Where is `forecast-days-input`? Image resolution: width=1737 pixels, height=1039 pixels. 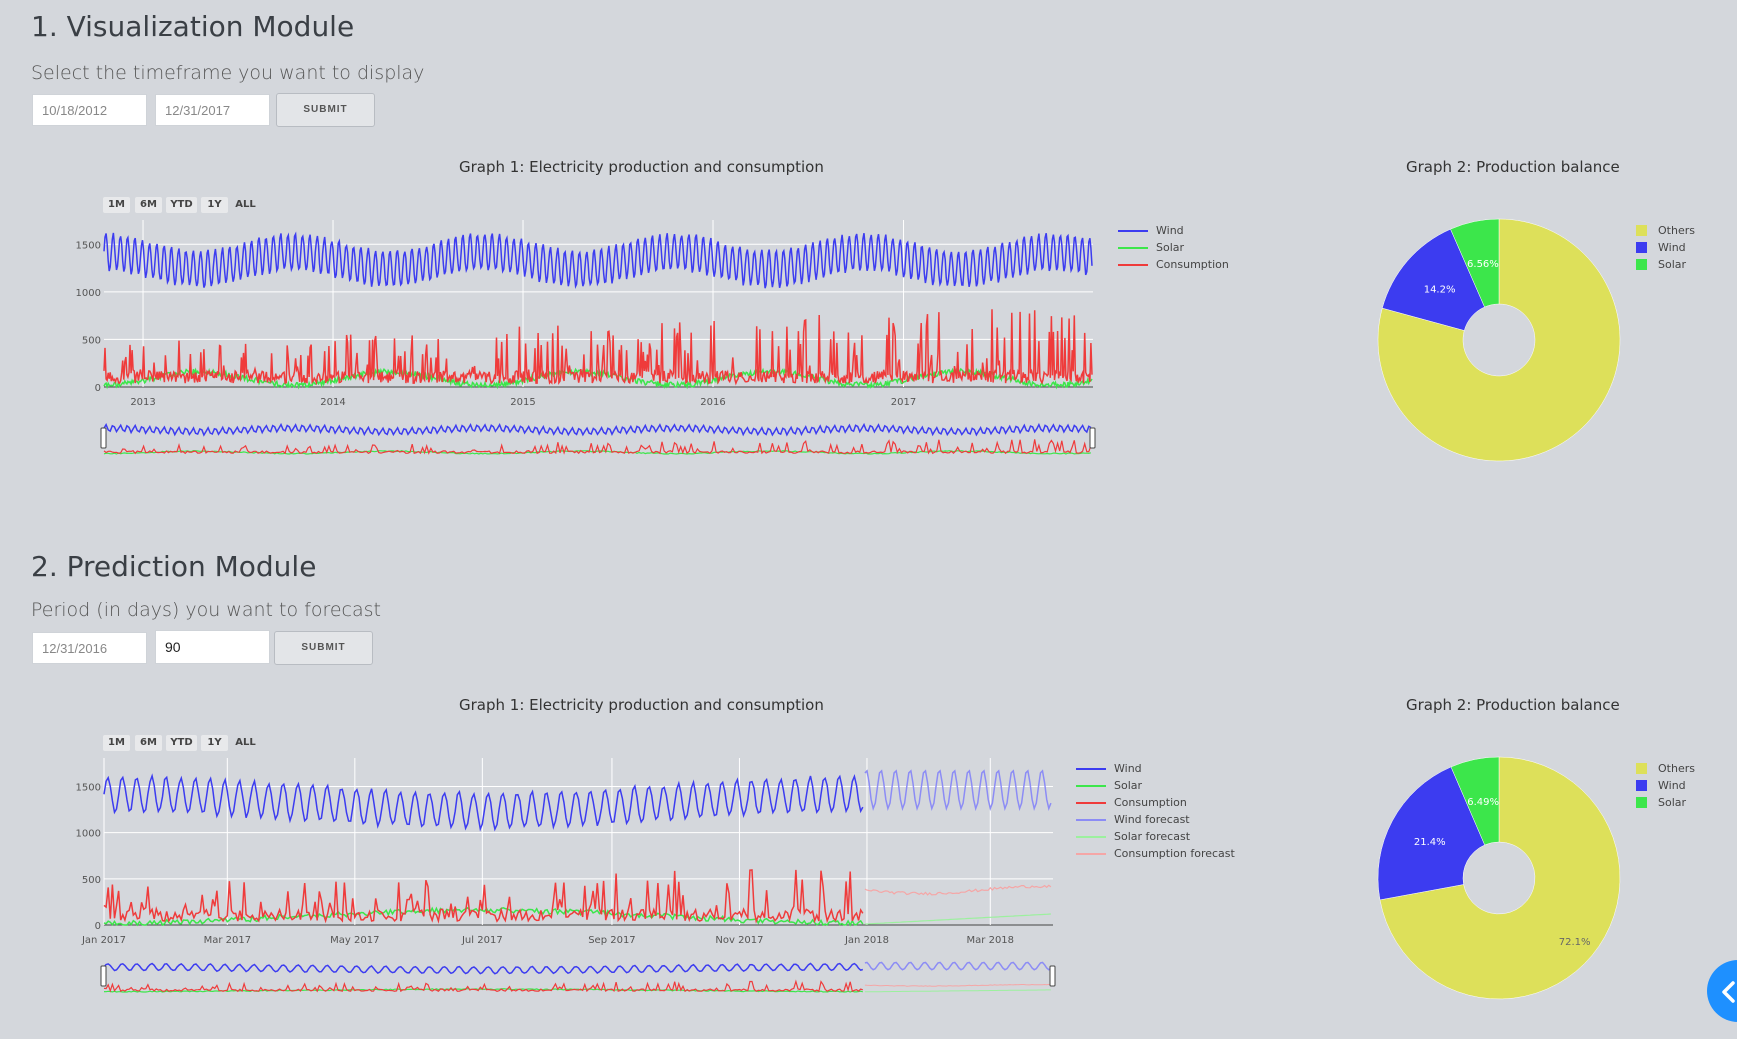
forecast-days-input is located at coordinates (212, 647).